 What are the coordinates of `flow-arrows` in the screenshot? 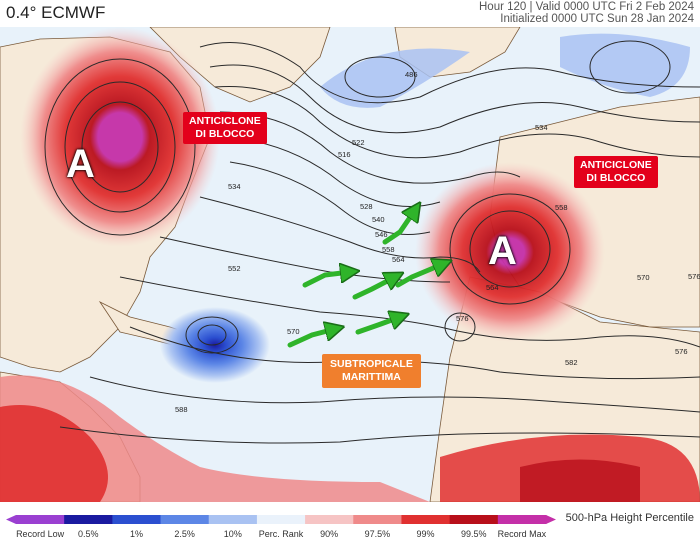 It's located at (365, 279).